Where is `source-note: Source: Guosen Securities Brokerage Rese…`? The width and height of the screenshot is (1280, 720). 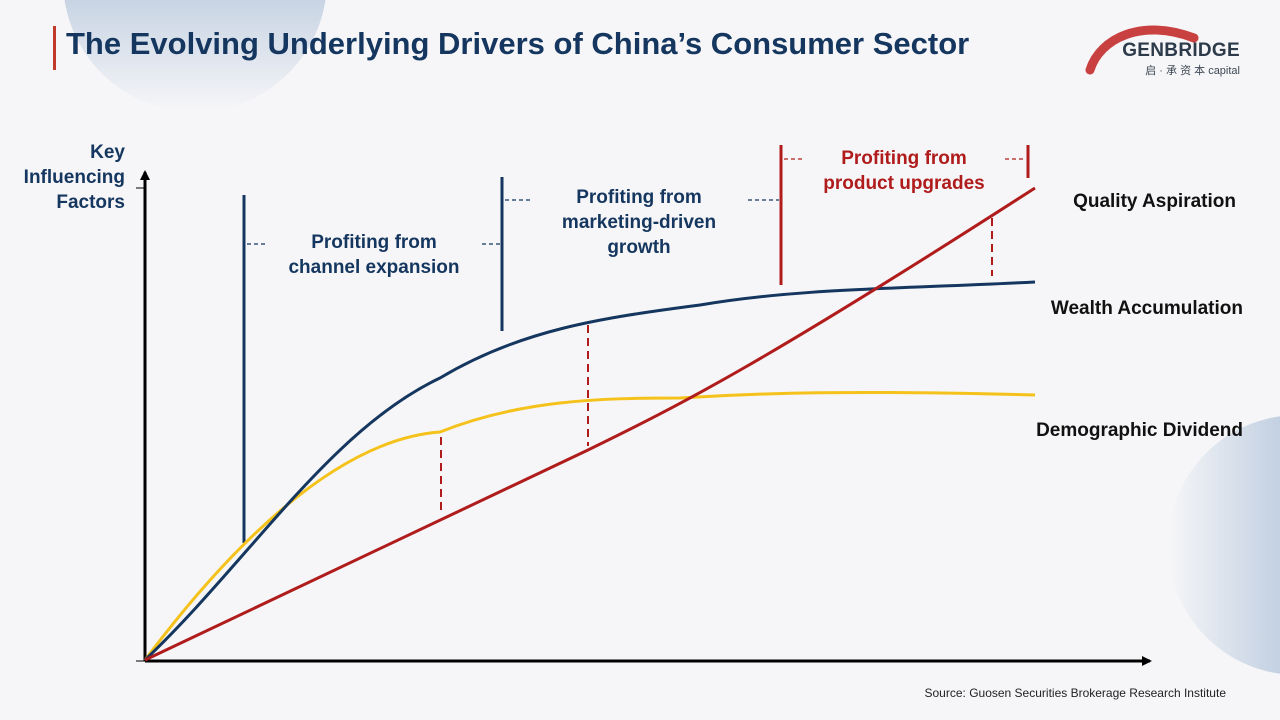 source-note: Source: Guosen Securities Brokerage Rese… is located at coordinates (1075, 693).